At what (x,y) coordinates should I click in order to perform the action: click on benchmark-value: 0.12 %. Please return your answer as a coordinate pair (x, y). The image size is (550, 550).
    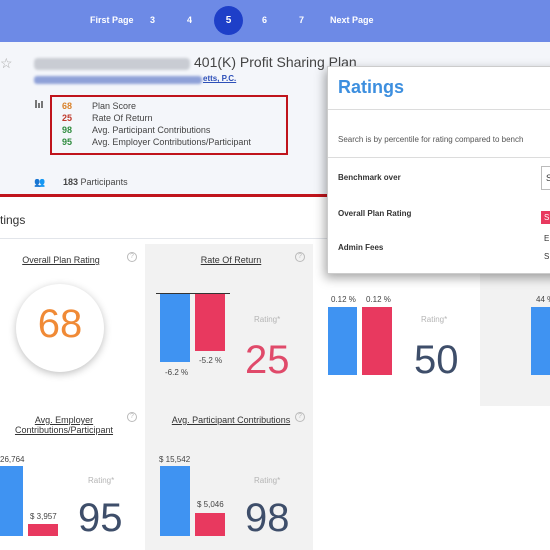
    Looking at the image, I should click on (343, 299).